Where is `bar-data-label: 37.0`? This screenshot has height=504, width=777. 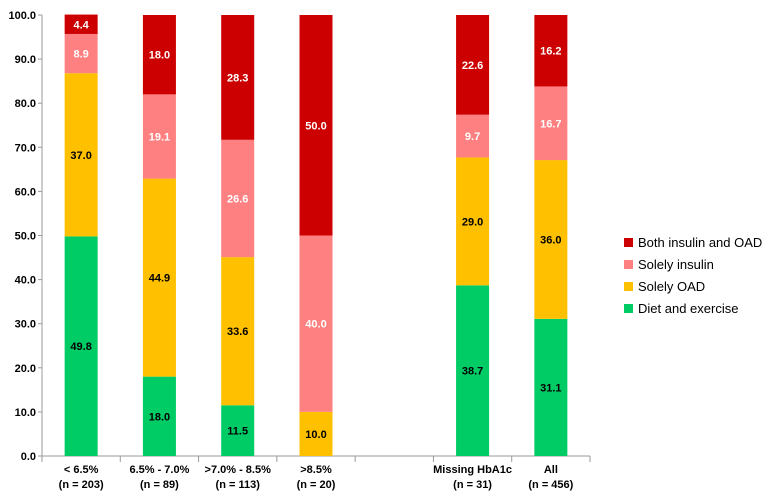 bar-data-label: 37.0 is located at coordinates (80, 156).